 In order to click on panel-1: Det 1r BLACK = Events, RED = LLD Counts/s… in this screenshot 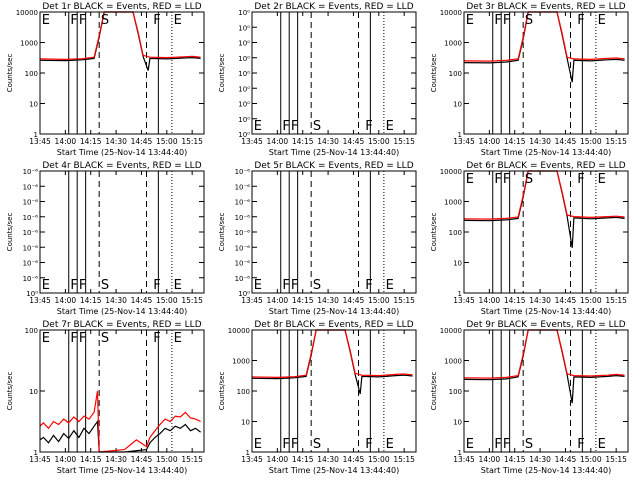, I will do `click(105, 79)`.